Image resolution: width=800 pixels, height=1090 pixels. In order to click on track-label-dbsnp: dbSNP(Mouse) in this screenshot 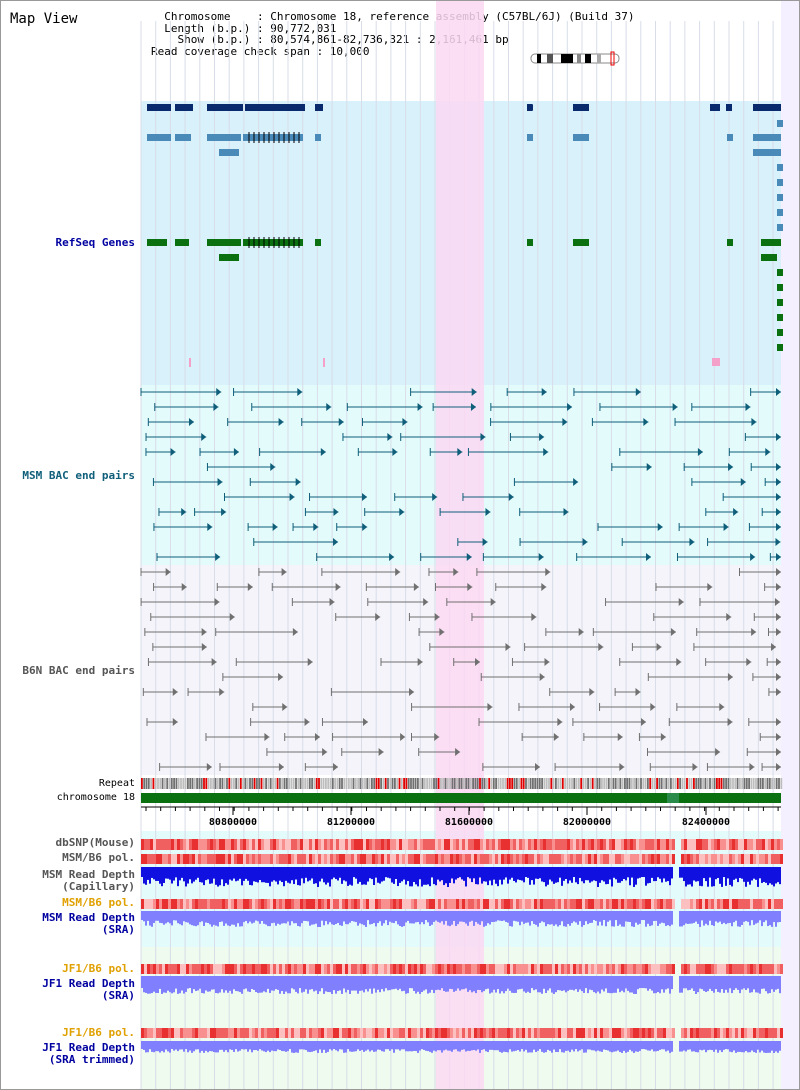, I will do `click(95, 842)`.